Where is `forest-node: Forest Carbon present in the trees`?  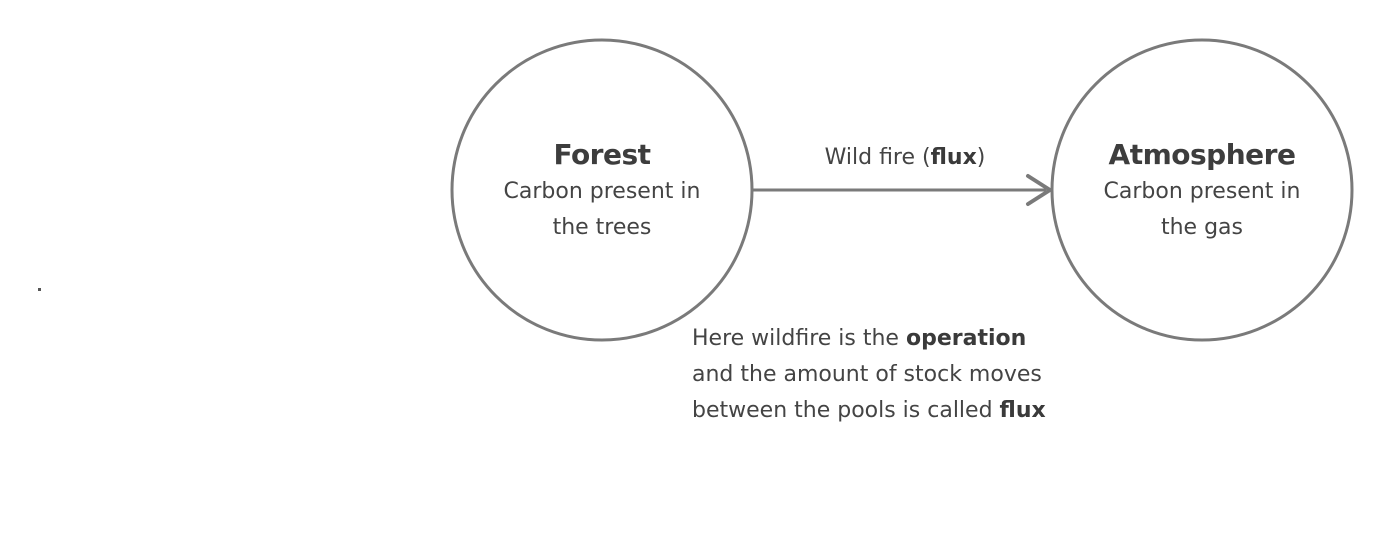
forest-node: Forest Carbon present in the trees is located at coordinates (602, 191).